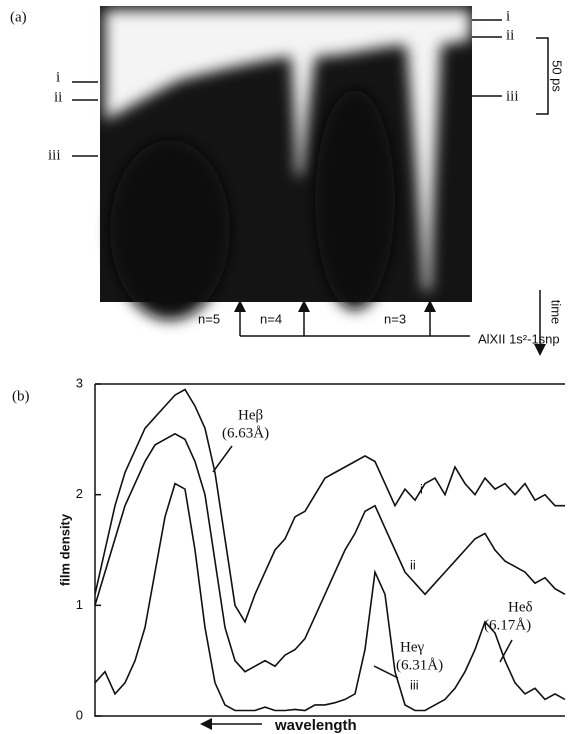  What do you see at coordinates (519, 338) in the screenshot?
I see `transition-label: AlXII 1s²-1snp` at bounding box center [519, 338].